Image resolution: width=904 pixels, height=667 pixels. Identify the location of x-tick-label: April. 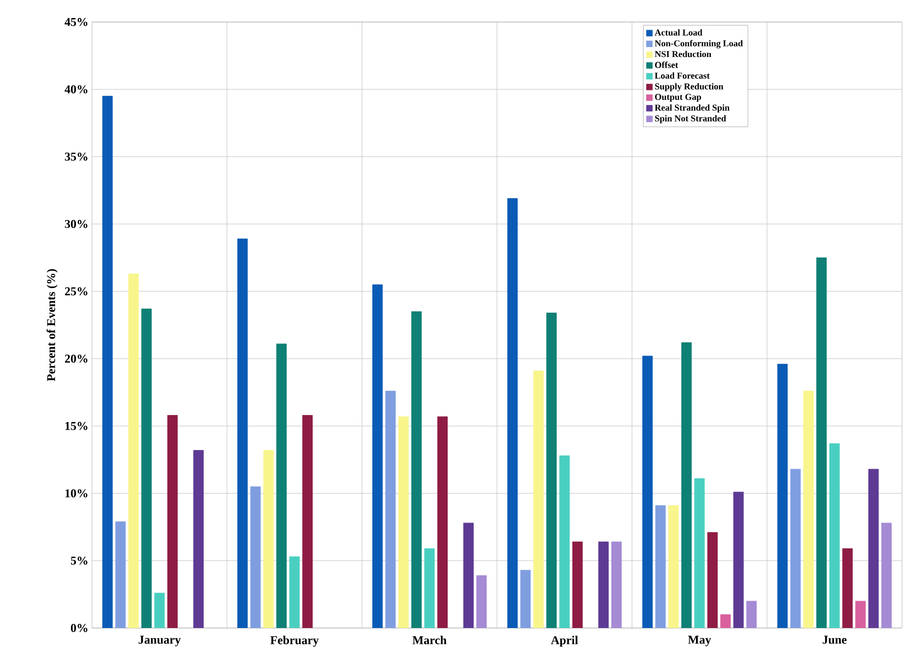
(564, 641).